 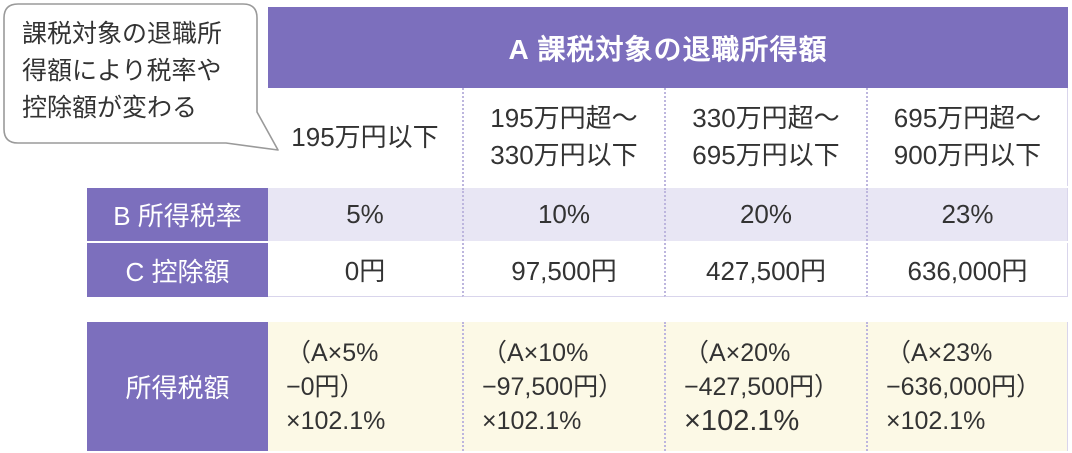 I want to click on income-tax-formula: （A×5% −0円） ×102.1%, so click(x=365, y=386).